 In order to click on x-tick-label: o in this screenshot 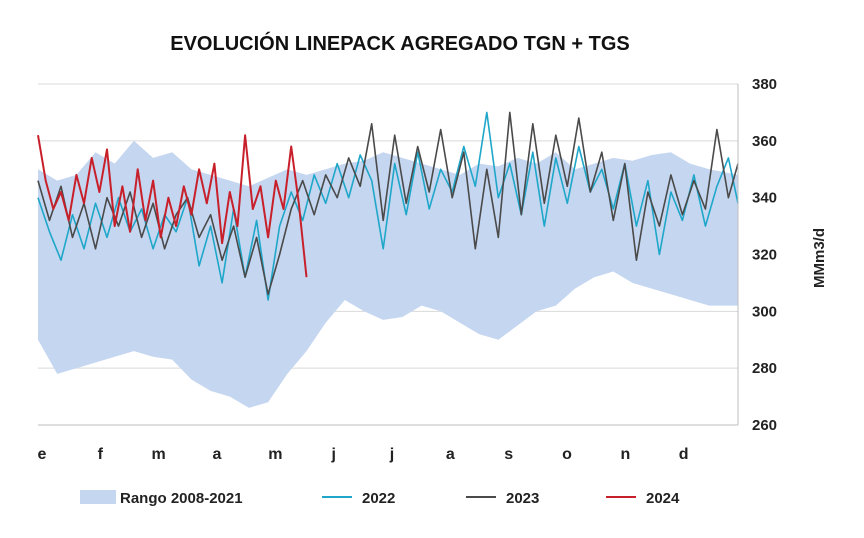, I will do `click(567, 454)`.